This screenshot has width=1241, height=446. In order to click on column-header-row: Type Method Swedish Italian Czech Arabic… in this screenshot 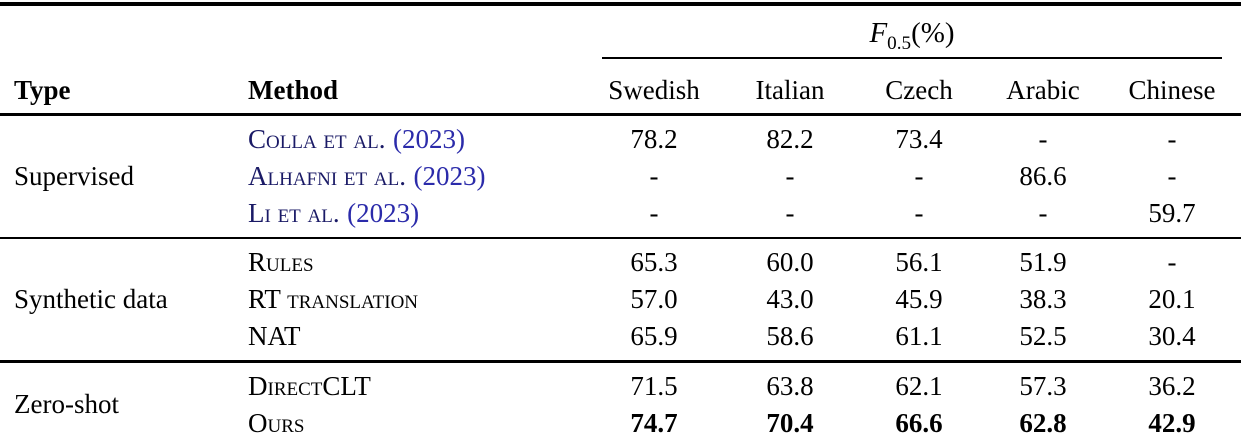, I will do `click(620, 86)`.